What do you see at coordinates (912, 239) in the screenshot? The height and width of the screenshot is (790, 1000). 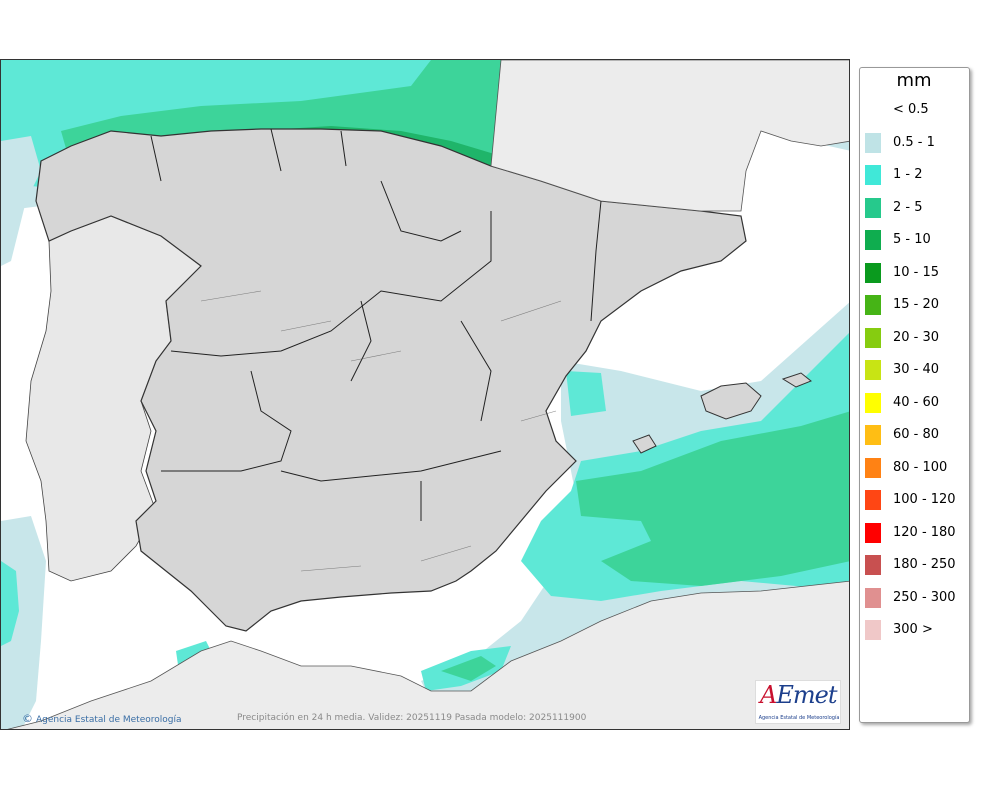 I see `legend-label: 5 - 10` at bounding box center [912, 239].